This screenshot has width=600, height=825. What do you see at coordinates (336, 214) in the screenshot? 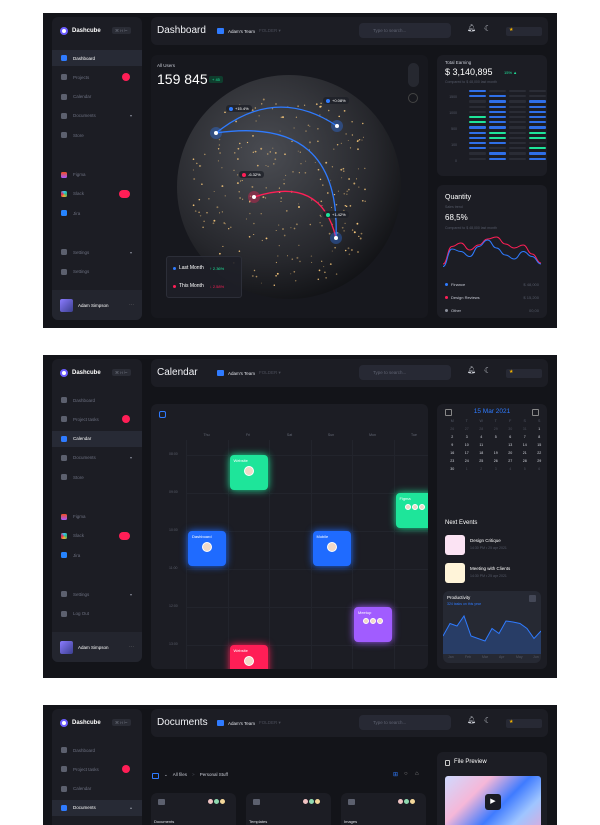
I see `globe-marker: +1.42%` at bounding box center [336, 214].